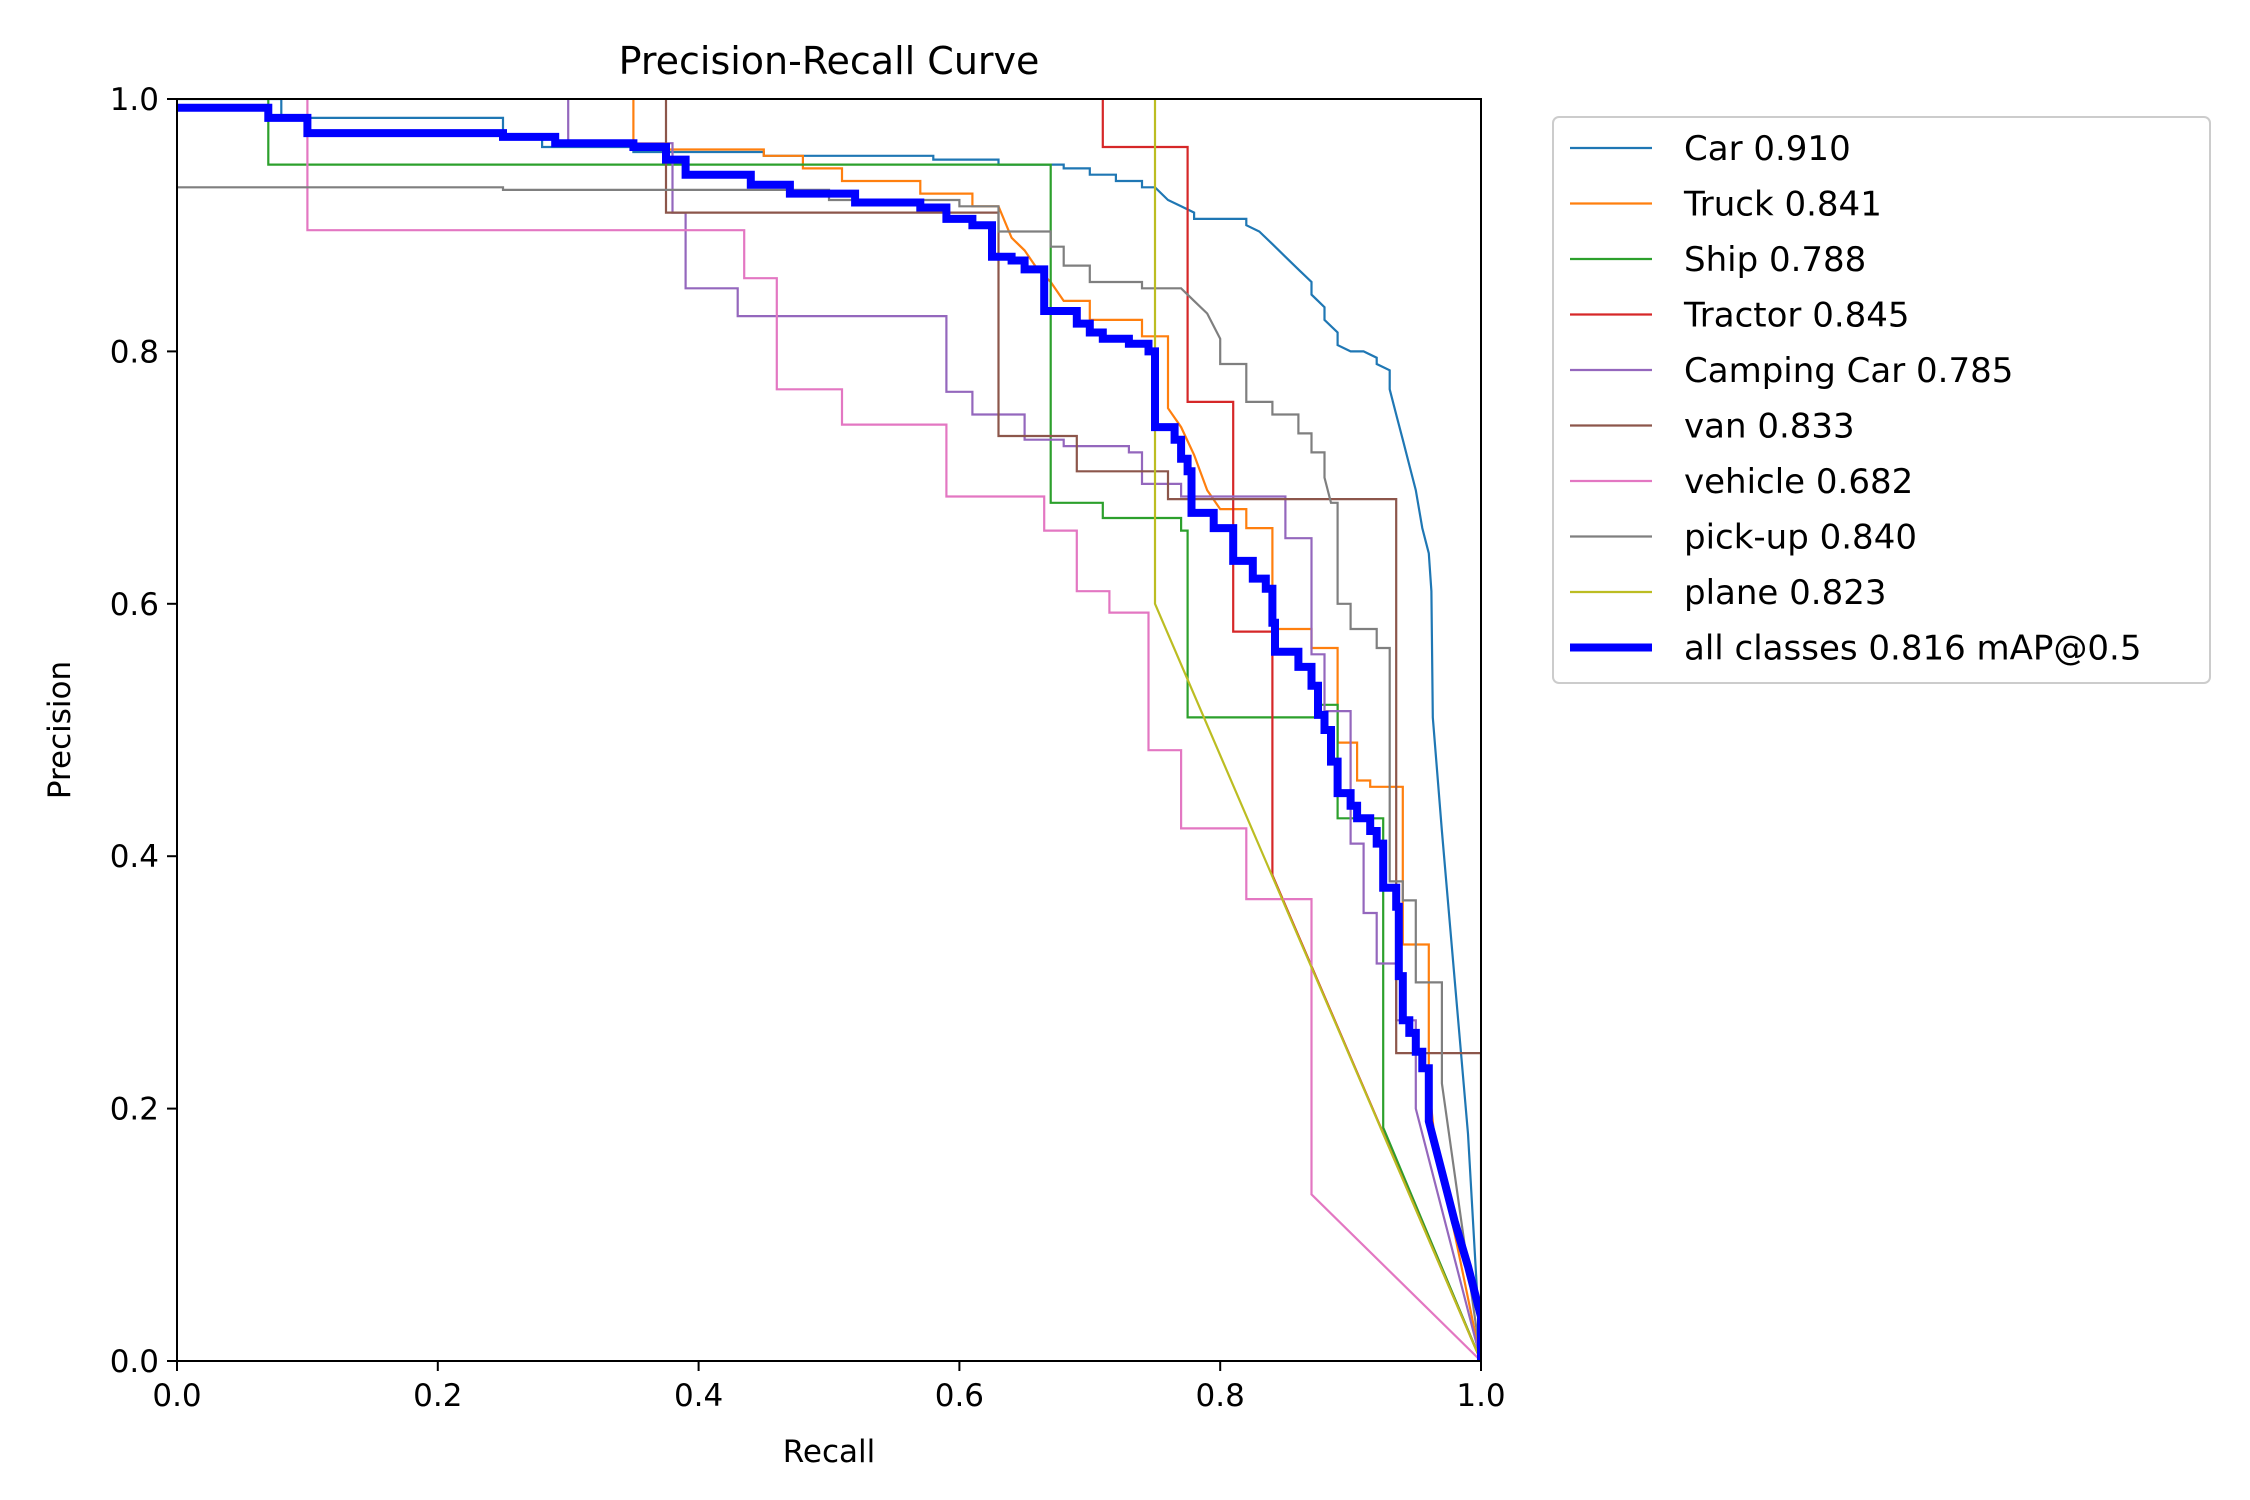  Describe the element at coordinates (1848, 371) in the screenshot. I see `legend-entry-4: Camping Car 0.785` at that location.